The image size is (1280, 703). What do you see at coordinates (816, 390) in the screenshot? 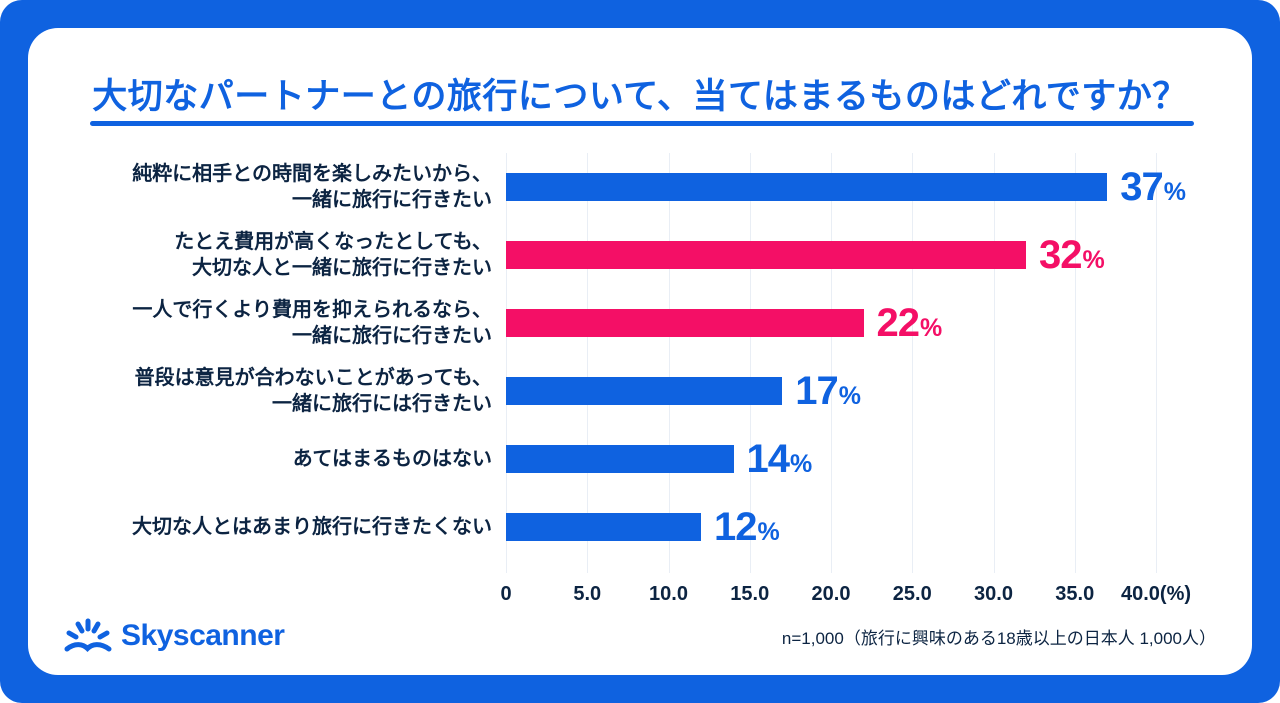
I see `value-number: 17` at bounding box center [816, 390].